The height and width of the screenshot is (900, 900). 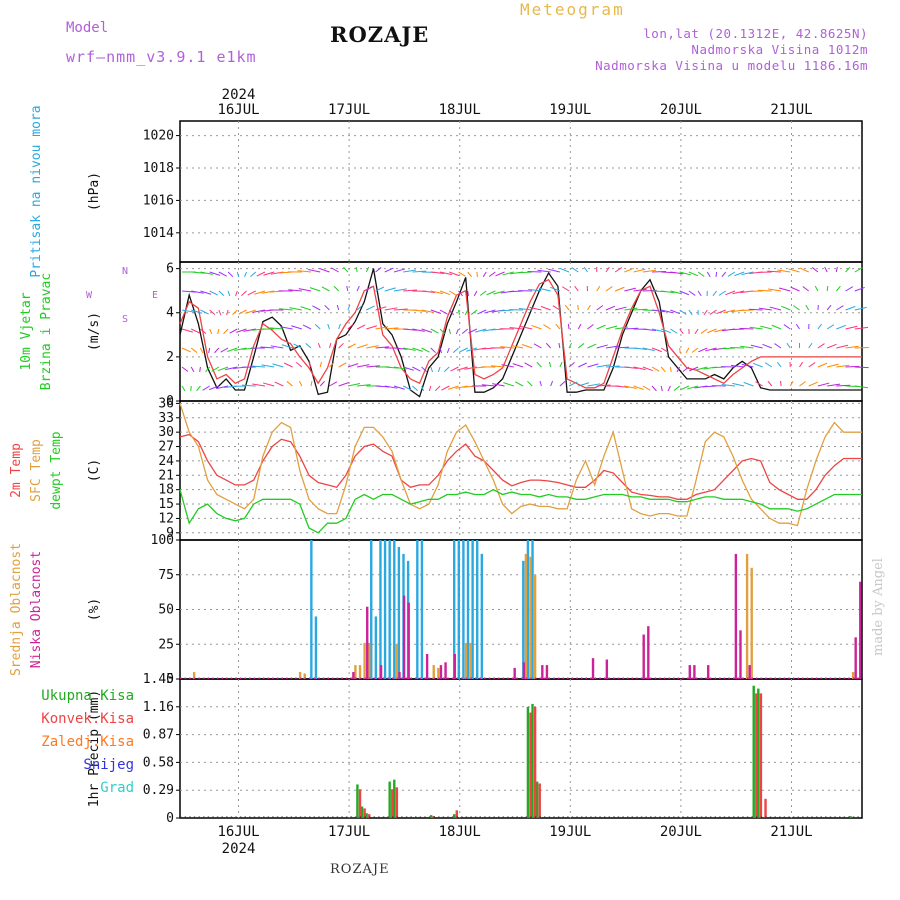 I want to click on ylabel-wind: (m/s), so click(x=94, y=331).